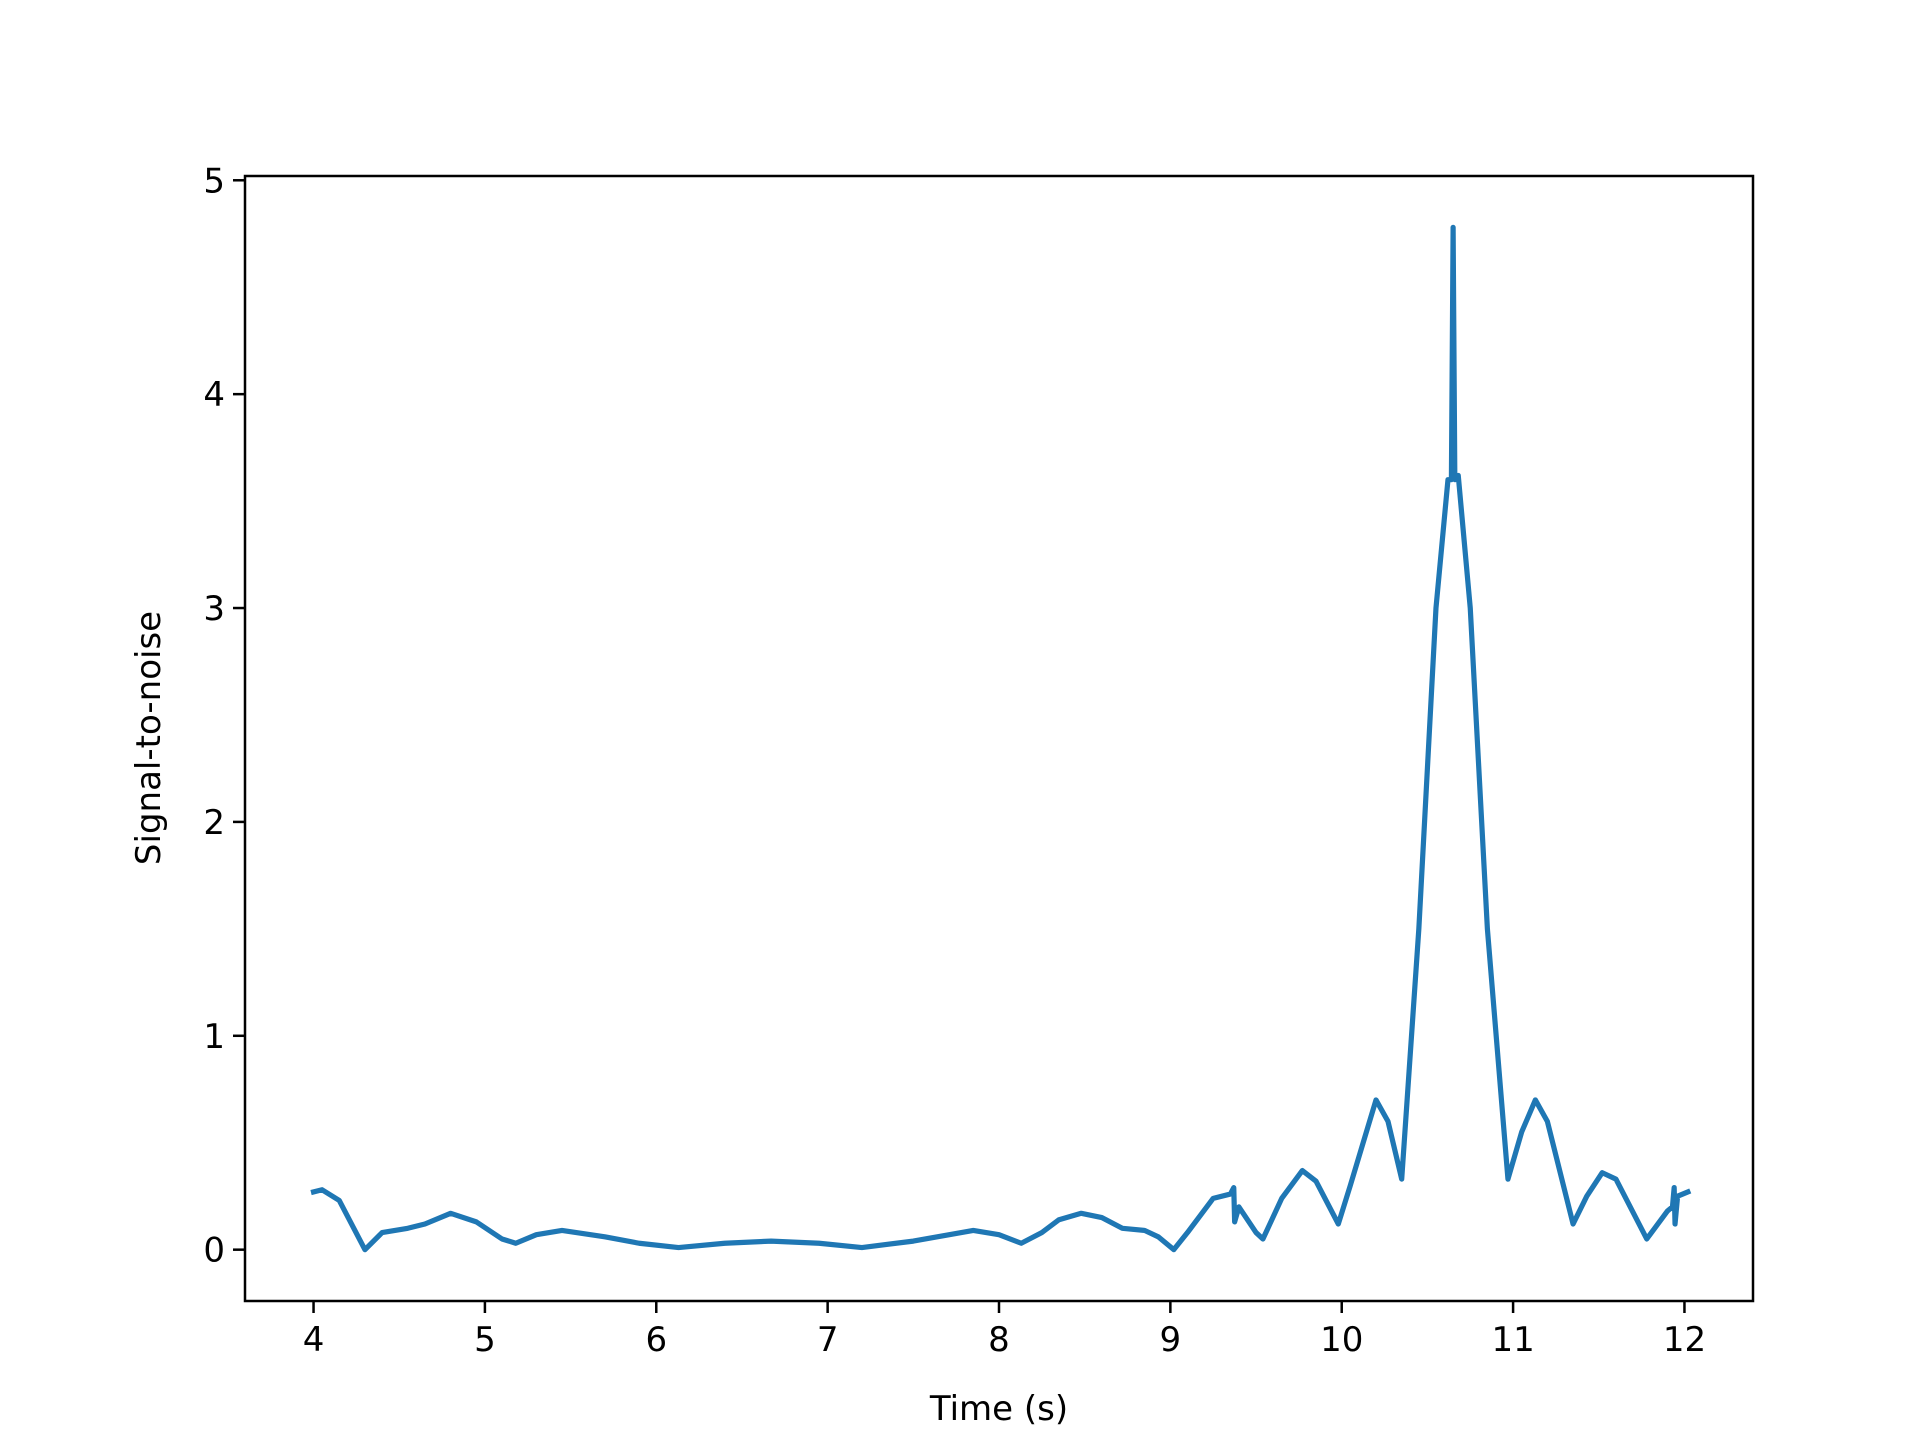 This screenshot has height=1440, width=1920. Describe the element at coordinates (828, 1340) in the screenshot. I see `x-tick-label: 7` at that location.